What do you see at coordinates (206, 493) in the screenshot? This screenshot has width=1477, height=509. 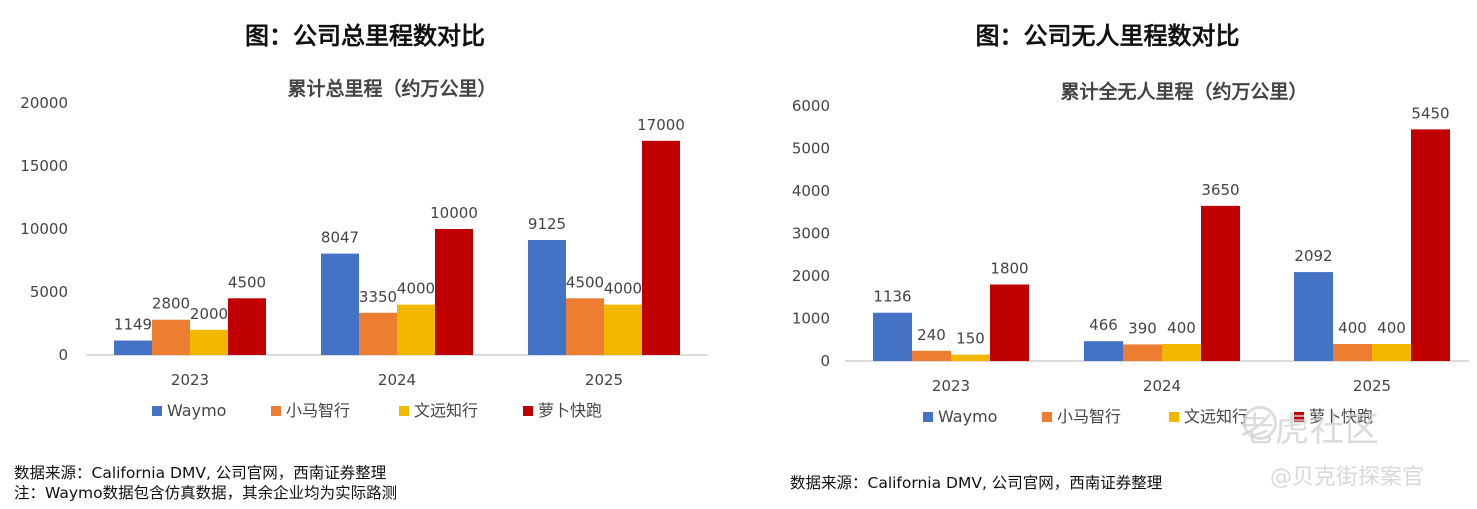 I see `left-footnote: 注：Waymo数据包含仿真数据，其余企业均为实际路测` at bounding box center [206, 493].